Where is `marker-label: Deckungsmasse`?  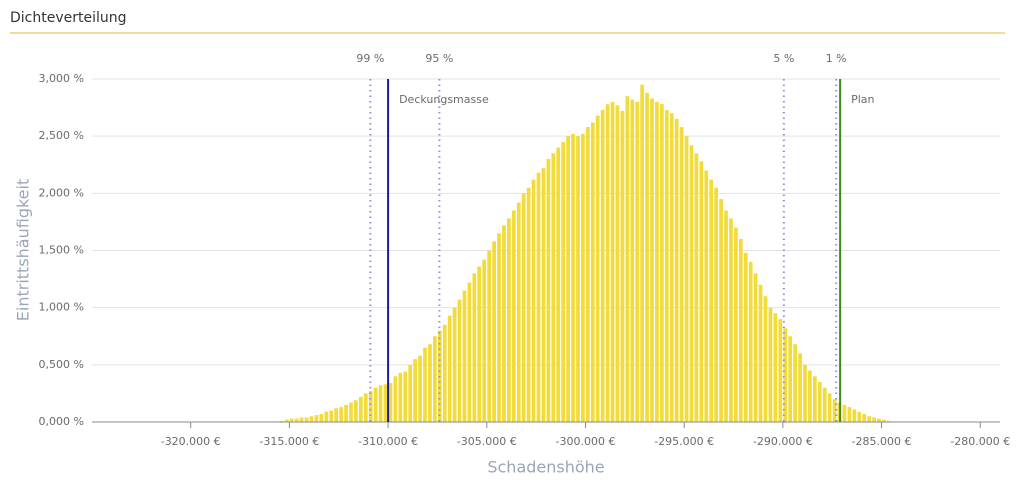
marker-label: Deckungsmasse is located at coordinates (444, 99).